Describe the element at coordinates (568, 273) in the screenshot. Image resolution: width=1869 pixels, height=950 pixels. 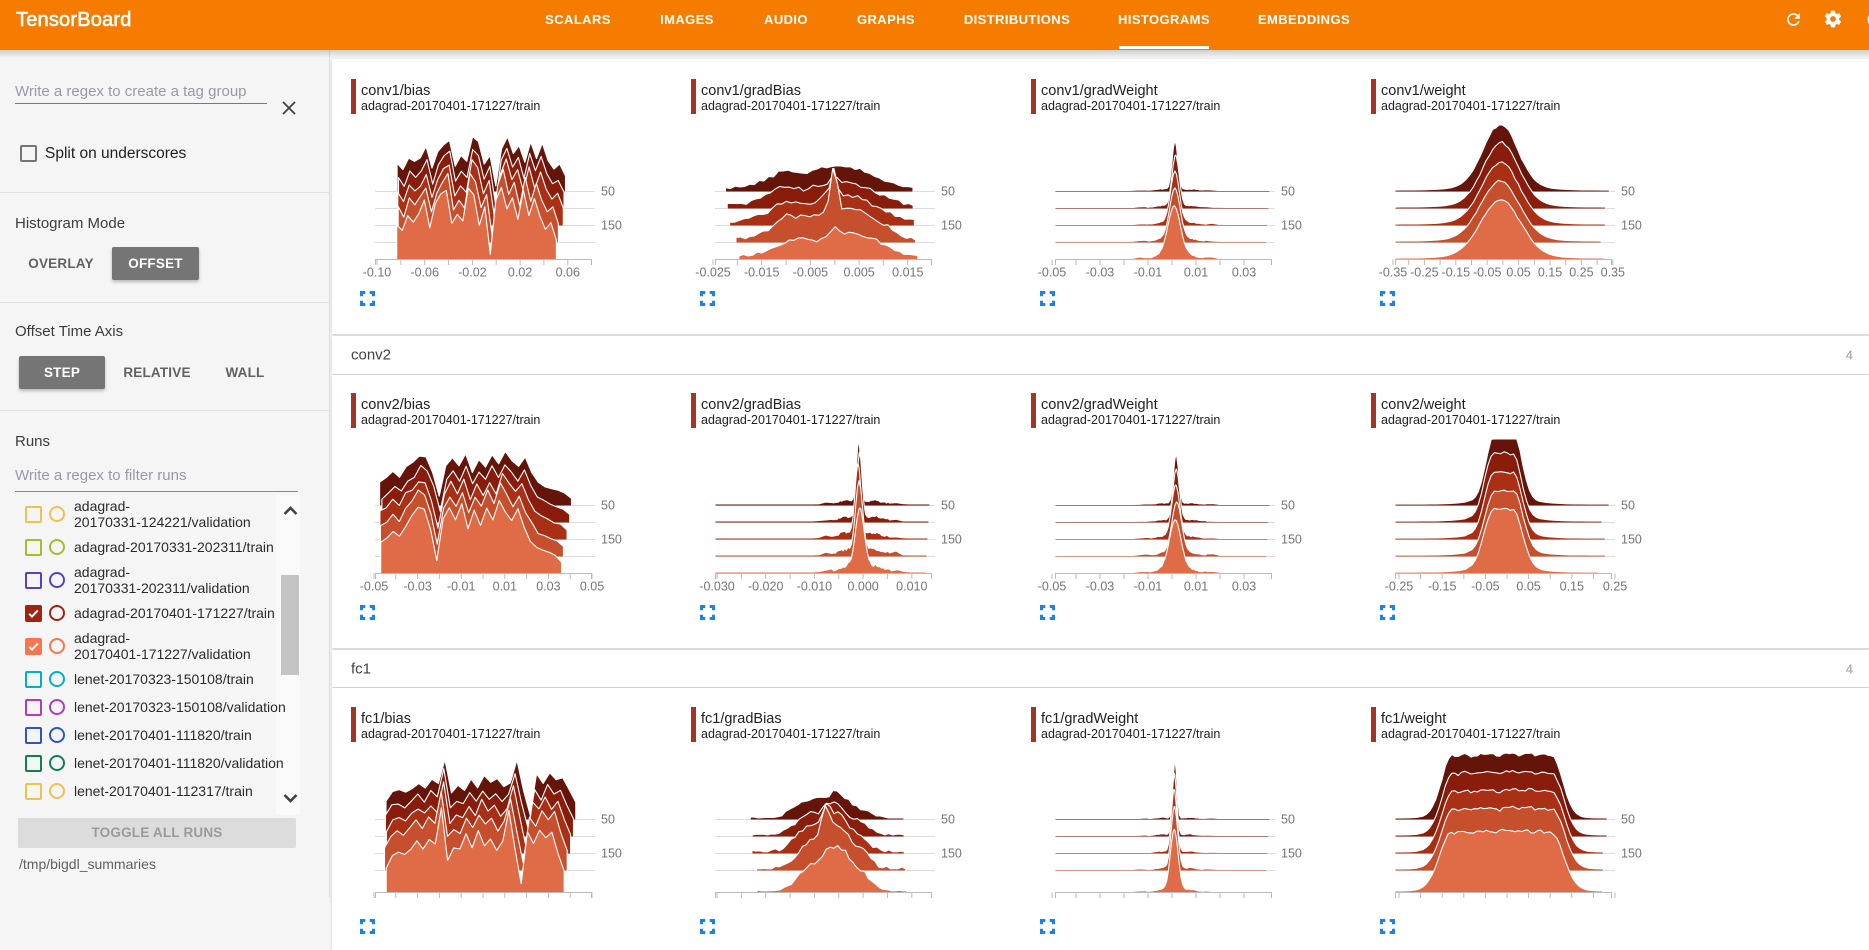
I see `svg-text: 0.06` at that location.